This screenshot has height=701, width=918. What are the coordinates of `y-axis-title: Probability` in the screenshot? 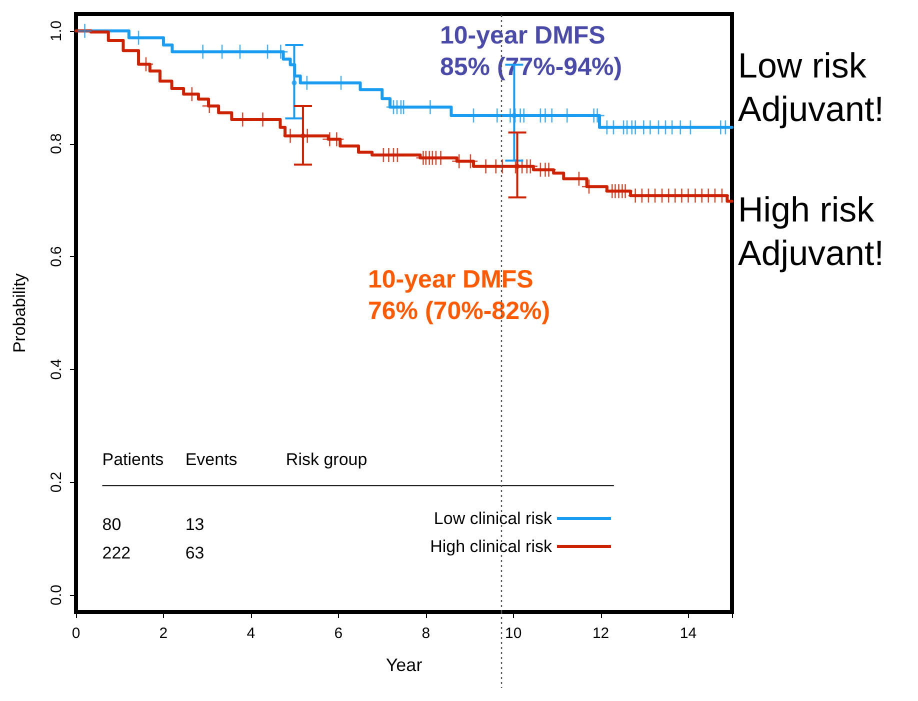 It's located at (19, 312).